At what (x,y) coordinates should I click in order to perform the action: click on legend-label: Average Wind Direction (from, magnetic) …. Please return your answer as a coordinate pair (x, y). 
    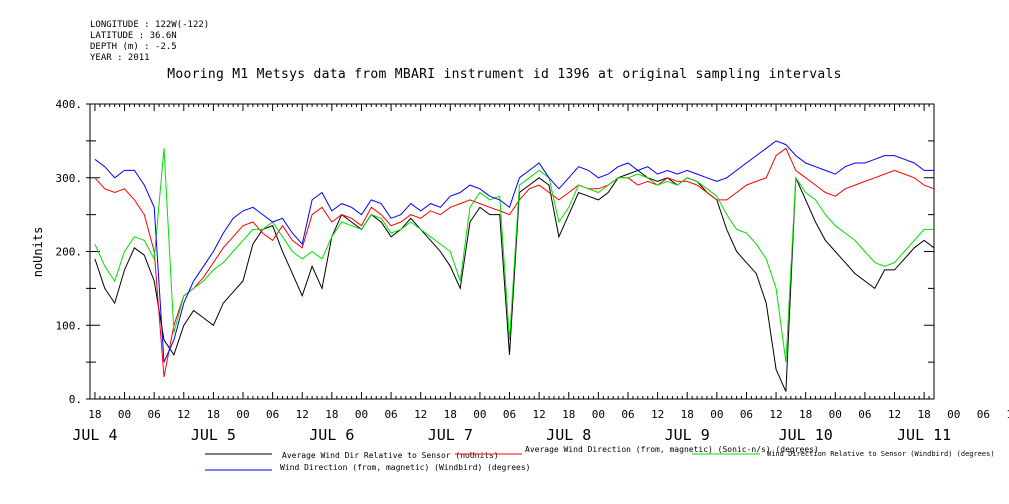
    Looking at the image, I should click on (672, 449).